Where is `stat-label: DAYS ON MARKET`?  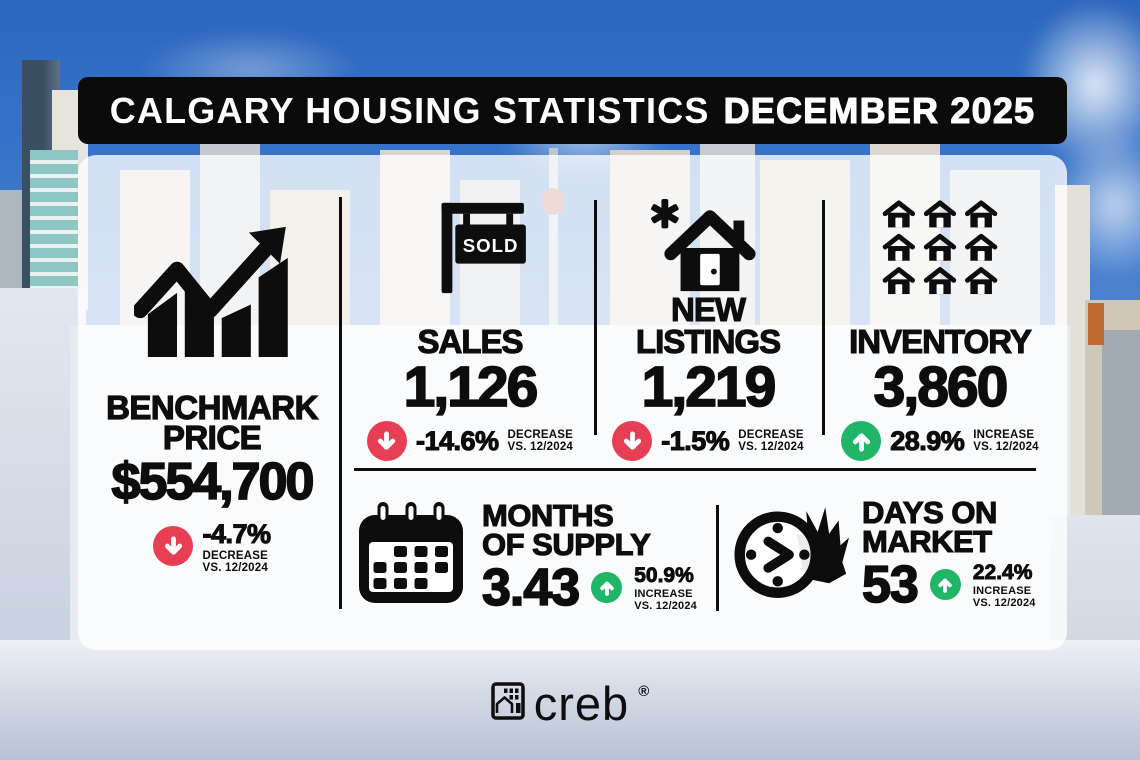
stat-label: DAYS ON MARKET is located at coordinates (929, 527).